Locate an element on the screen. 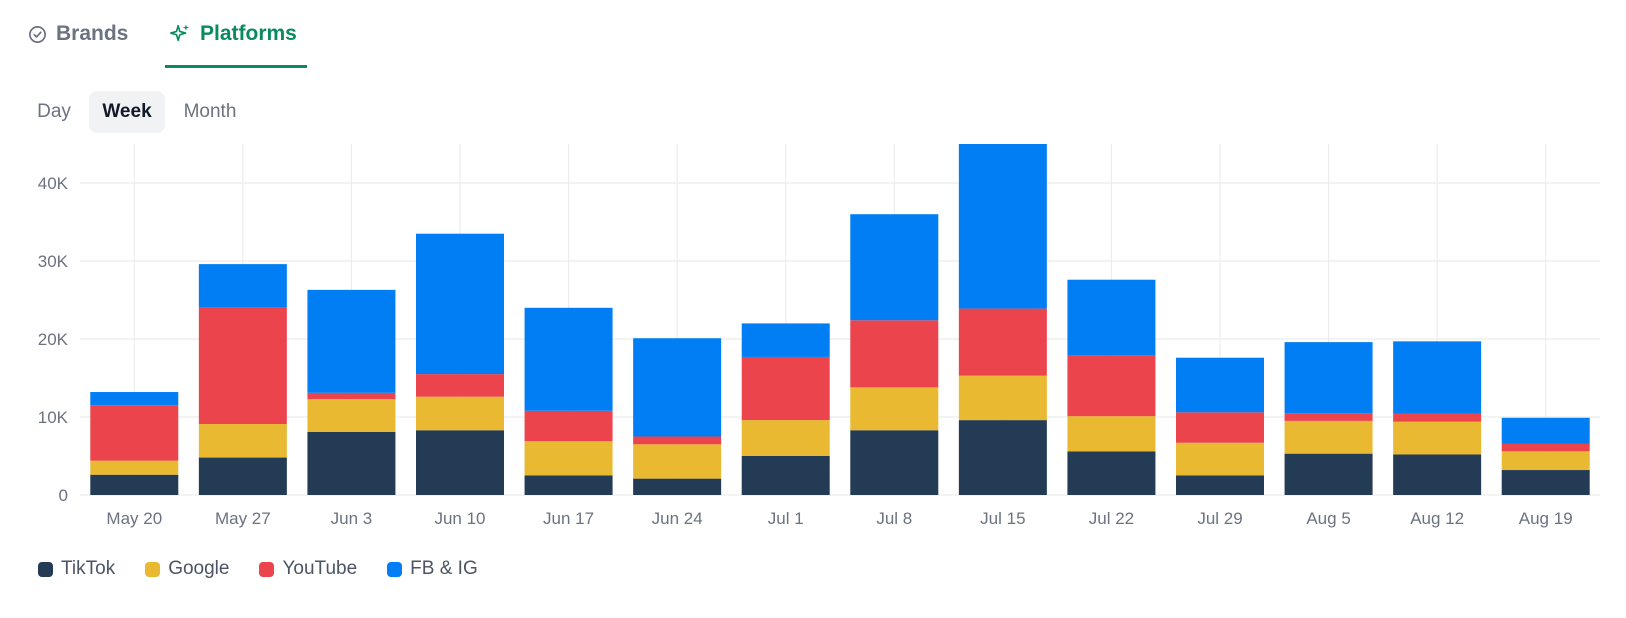 The height and width of the screenshot is (618, 1626). x-tick-label: May 20 is located at coordinates (134, 518).